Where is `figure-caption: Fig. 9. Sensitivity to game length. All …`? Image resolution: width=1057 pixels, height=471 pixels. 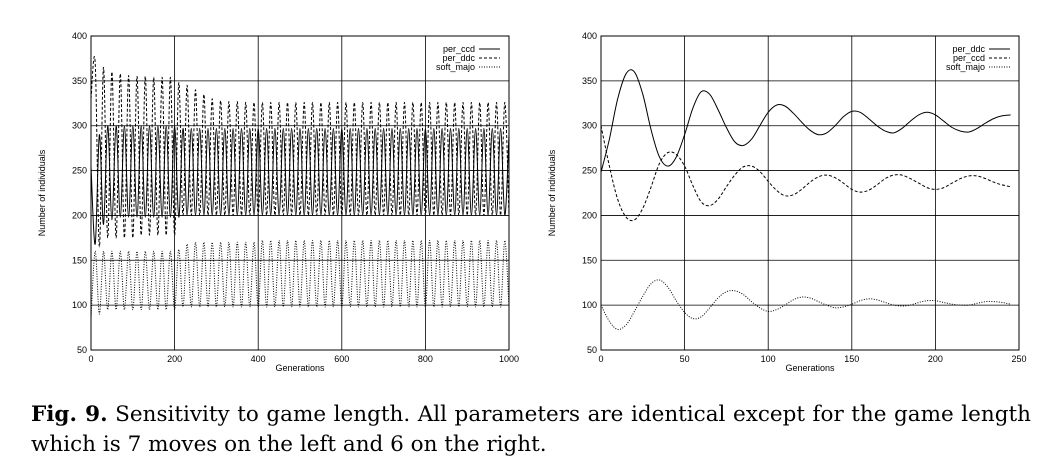
figure-caption: Fig. 9. Sensitivity to game length. All … is located at coordinates (531, 430).